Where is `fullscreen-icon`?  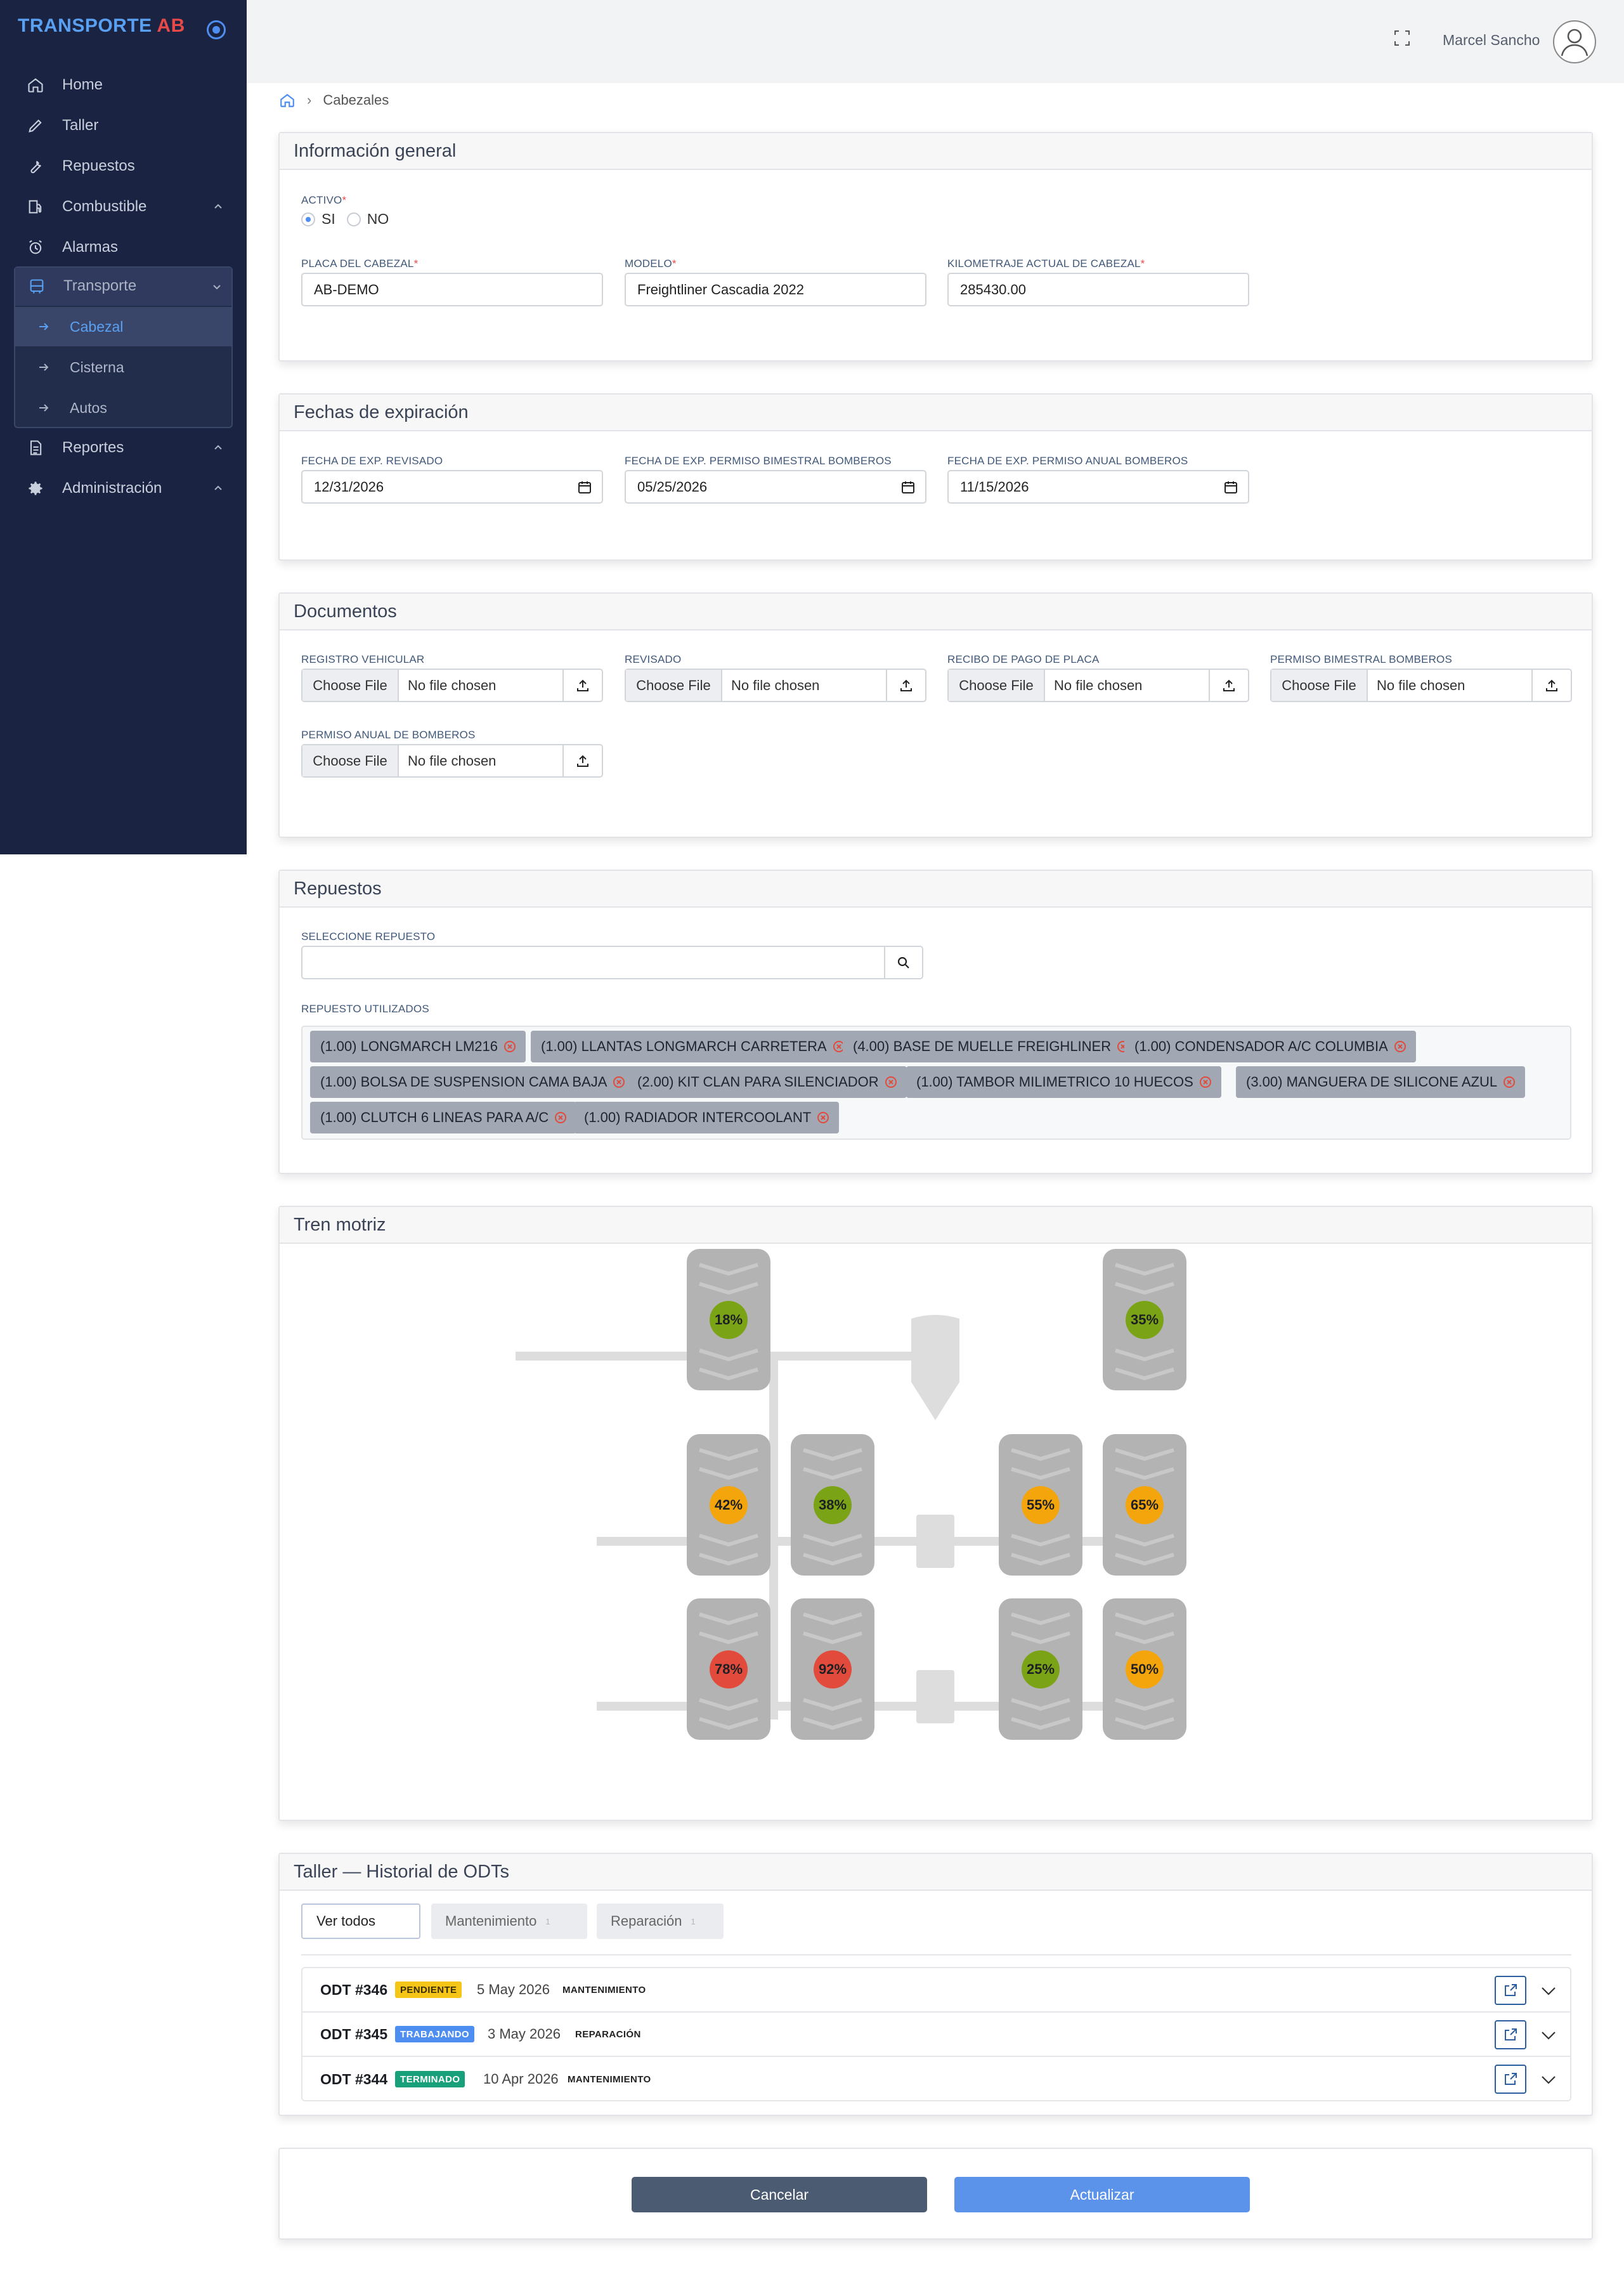
fullscreen-icon is located at coordinates (1402, 38).